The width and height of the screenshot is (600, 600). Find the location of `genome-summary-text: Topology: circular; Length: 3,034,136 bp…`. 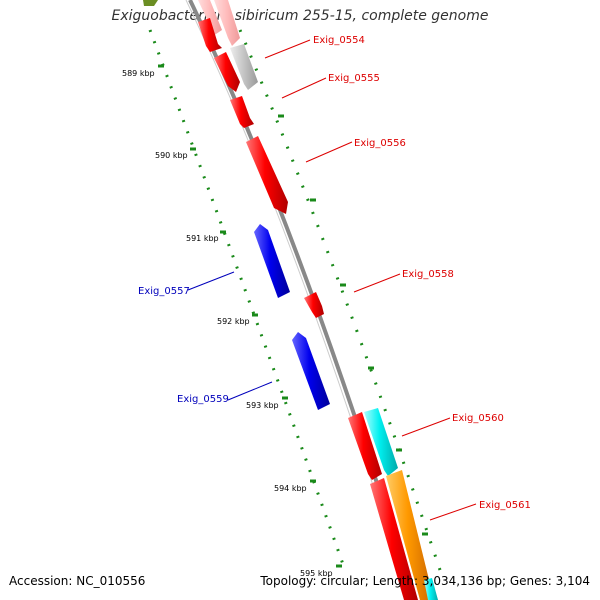

genome-summary-text: Topology: circular; Length: 3,034,136 bp… is located at coordinates (425, 581).